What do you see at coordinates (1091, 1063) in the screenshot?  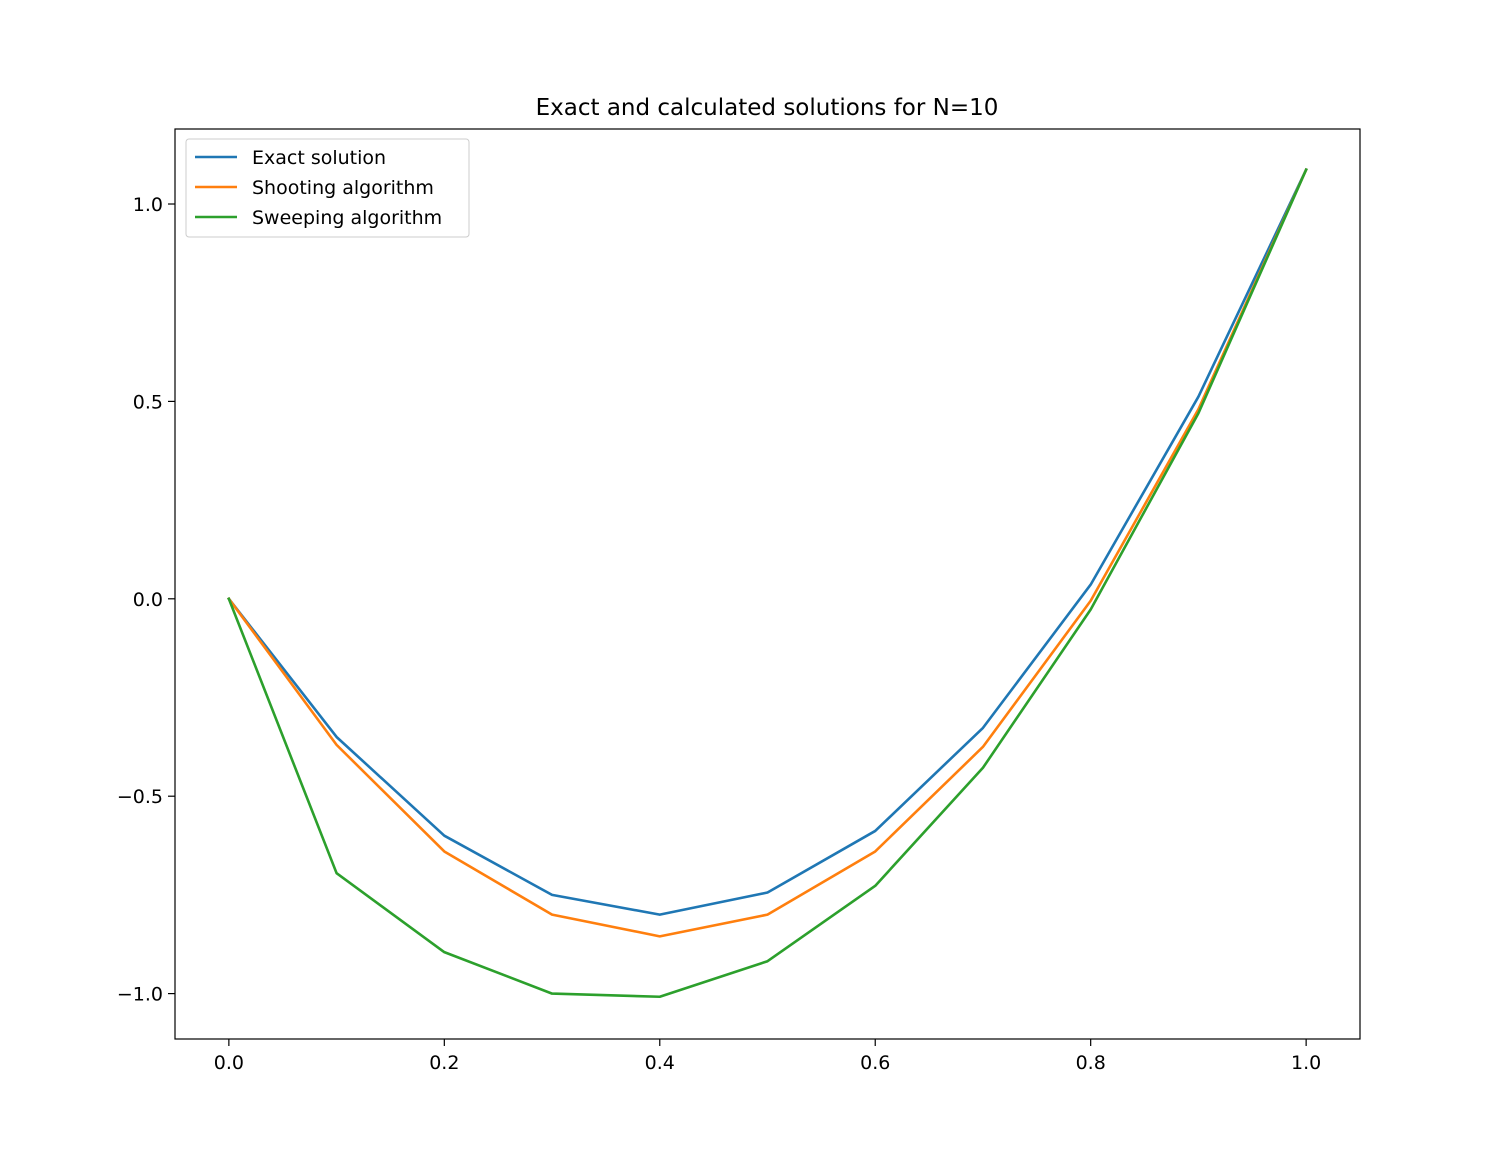 I see `x-tick-label: 0.8` at bounding box center [1091, 1063].